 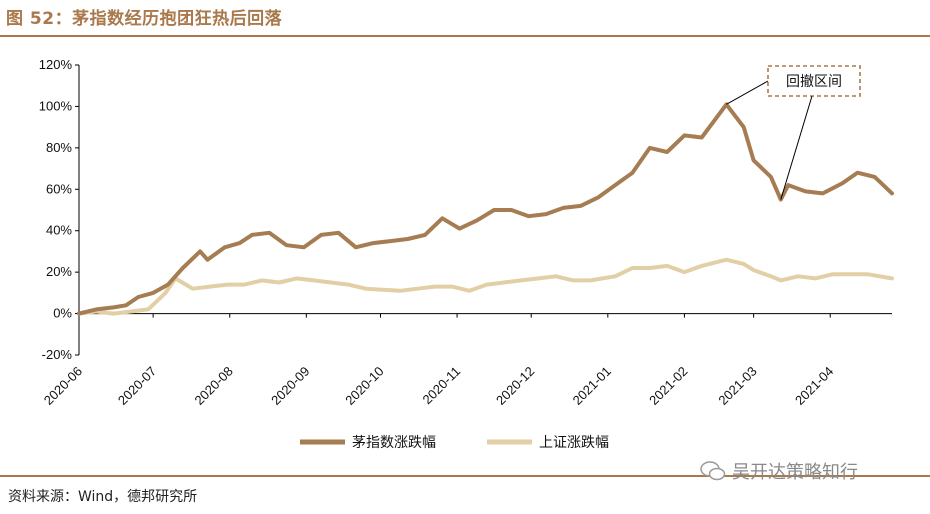 I want to click on legend-label: 茅指数涨跌幅, so click(x=394, y=443).